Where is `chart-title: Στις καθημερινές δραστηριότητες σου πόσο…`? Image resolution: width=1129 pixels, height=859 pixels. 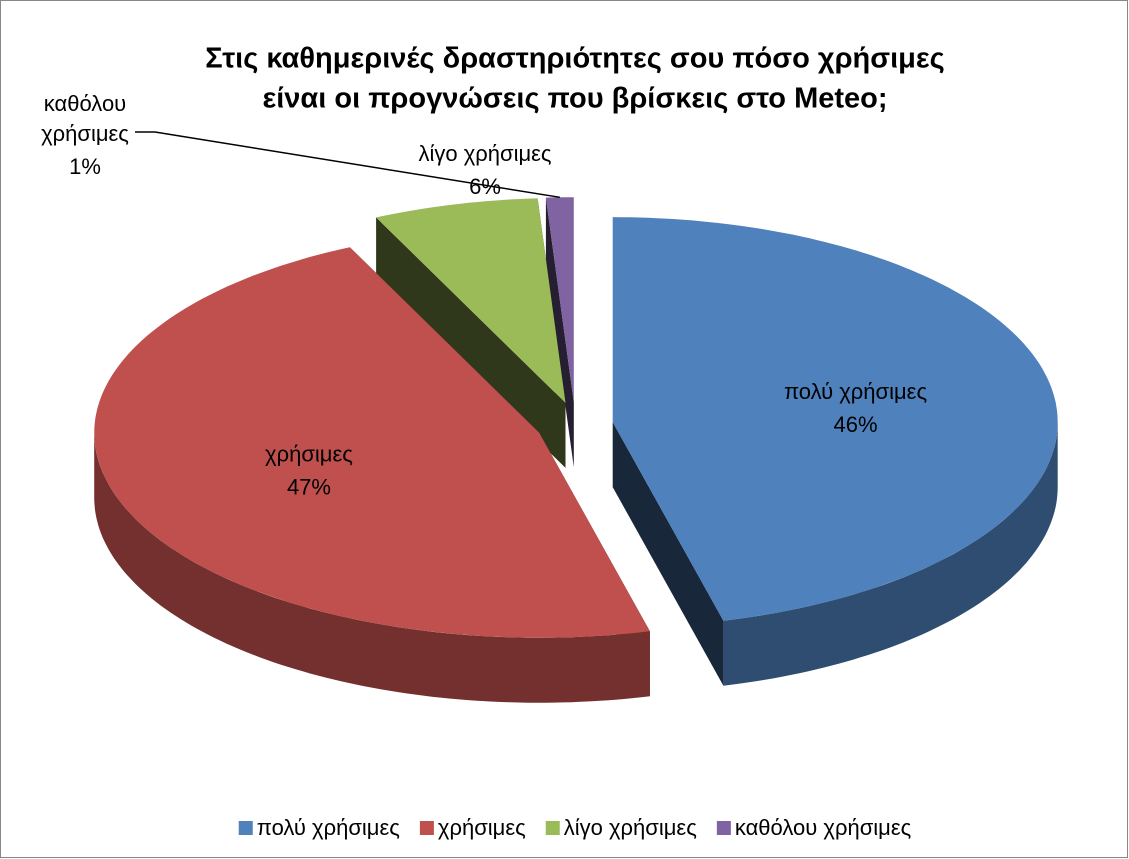
chart-title: Στις καθημερινές δραστηριότητες σου πόσο… is located at coordinates (574, 59).